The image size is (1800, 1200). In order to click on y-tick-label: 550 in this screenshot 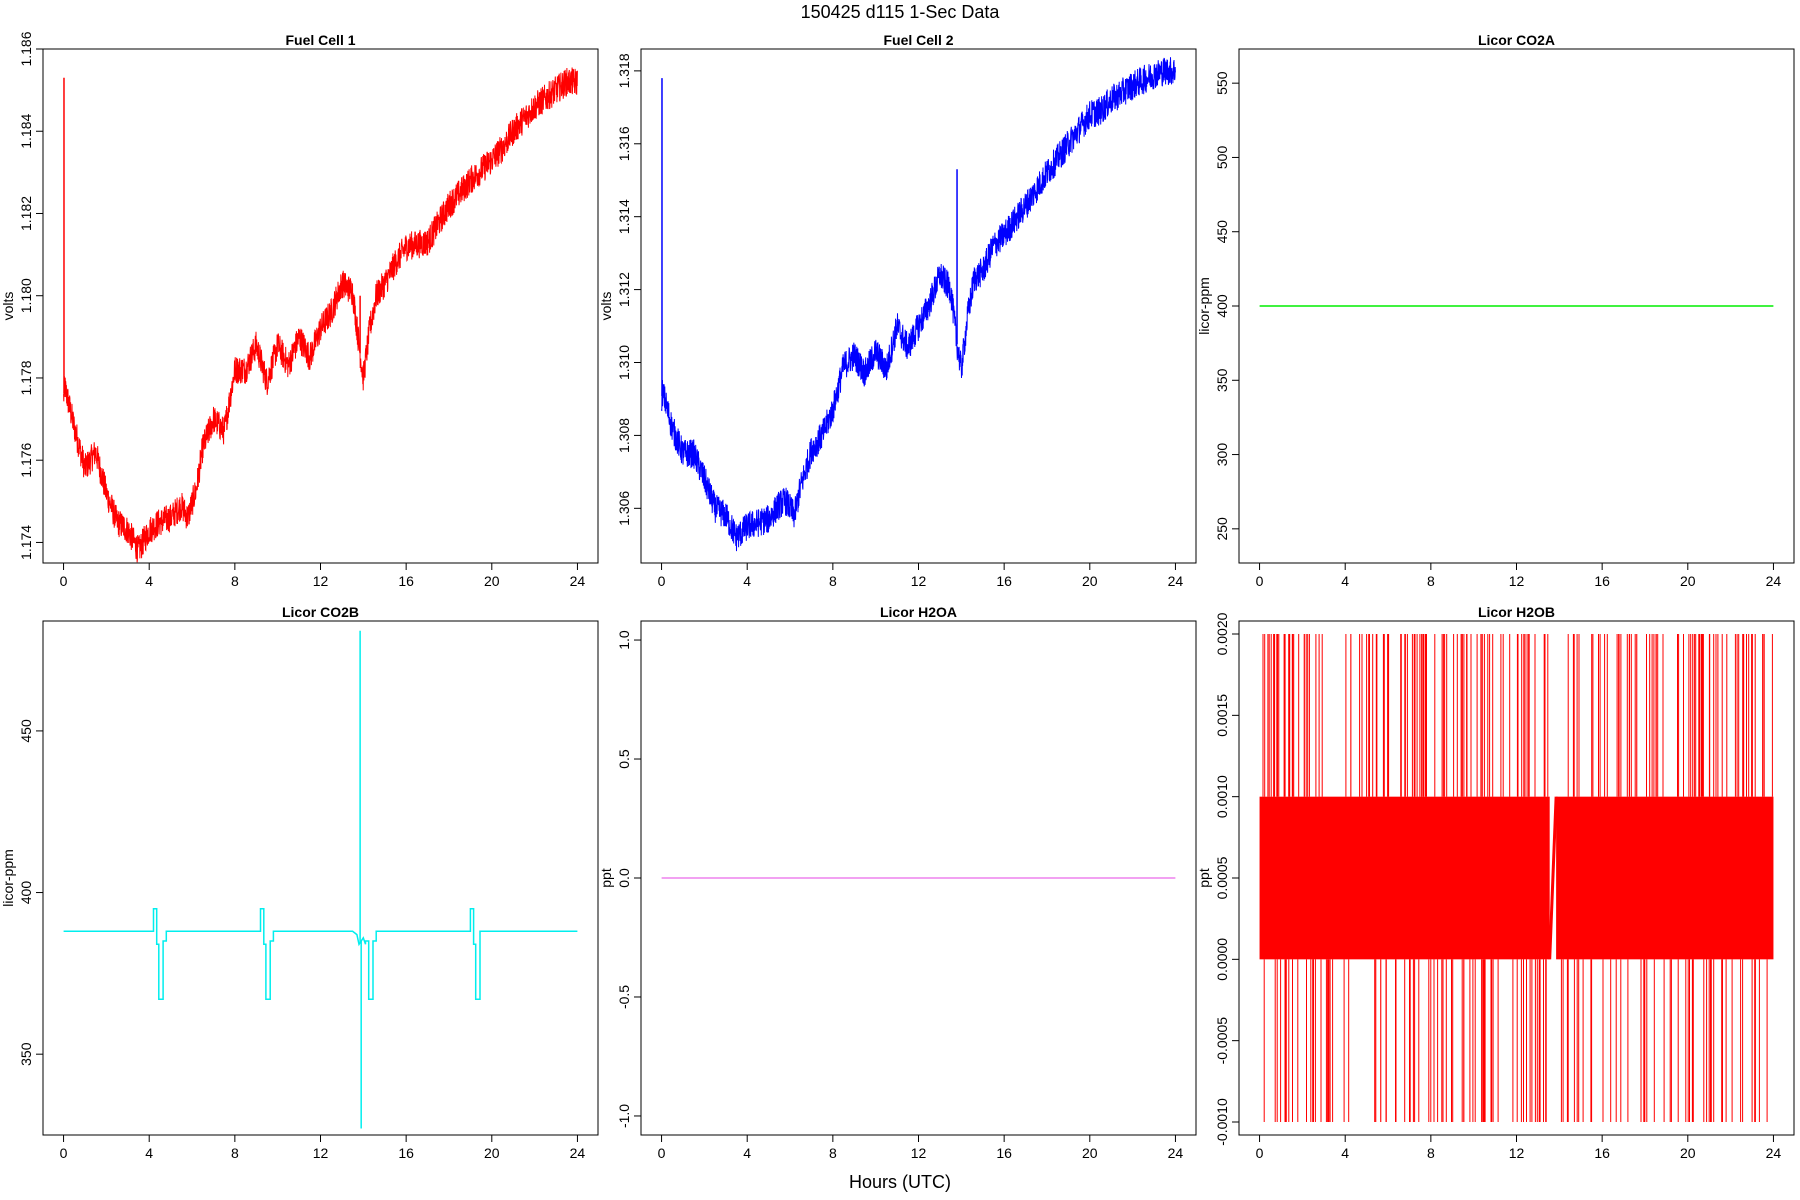, I will do `click(1222, 83)`.